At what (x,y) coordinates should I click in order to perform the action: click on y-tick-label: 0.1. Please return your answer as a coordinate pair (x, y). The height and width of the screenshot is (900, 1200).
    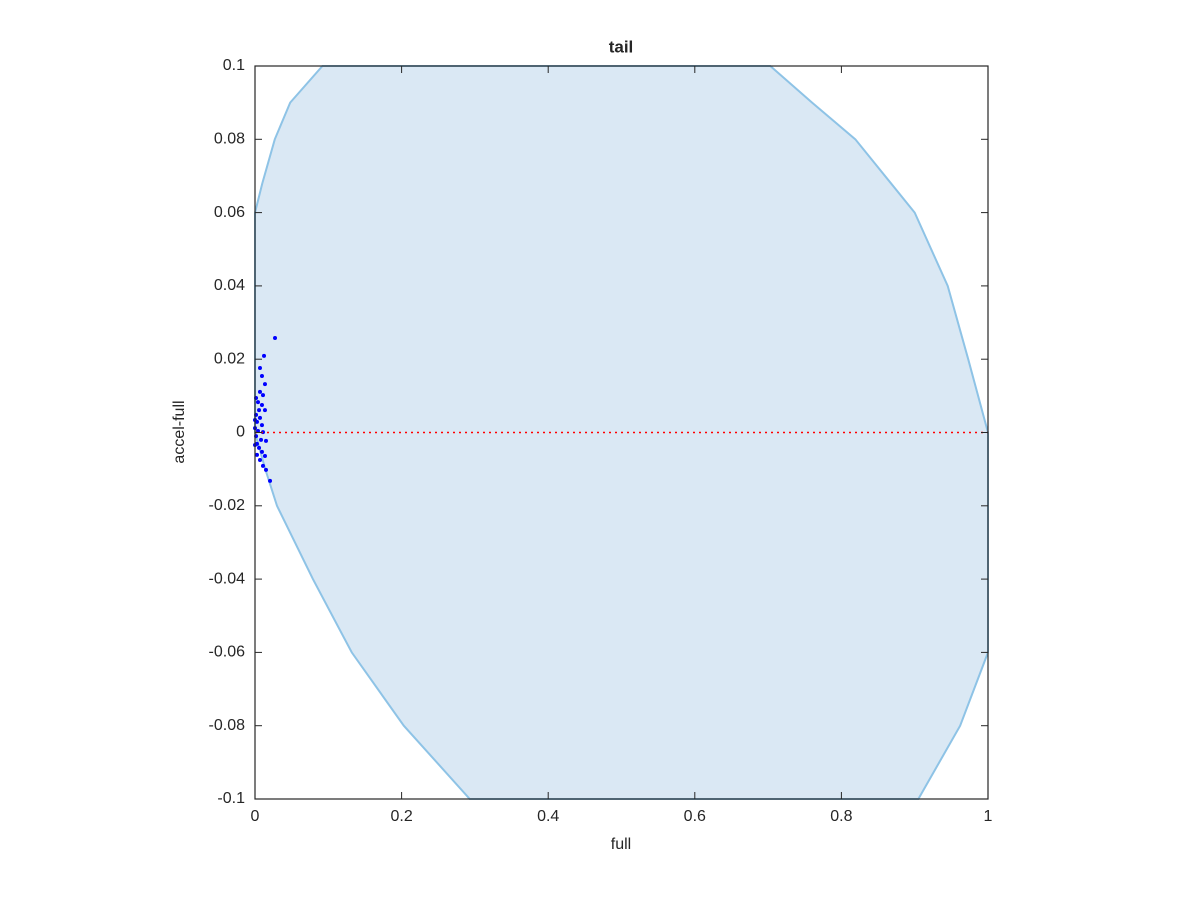
    Looking at the image, I should click on (234, 65).